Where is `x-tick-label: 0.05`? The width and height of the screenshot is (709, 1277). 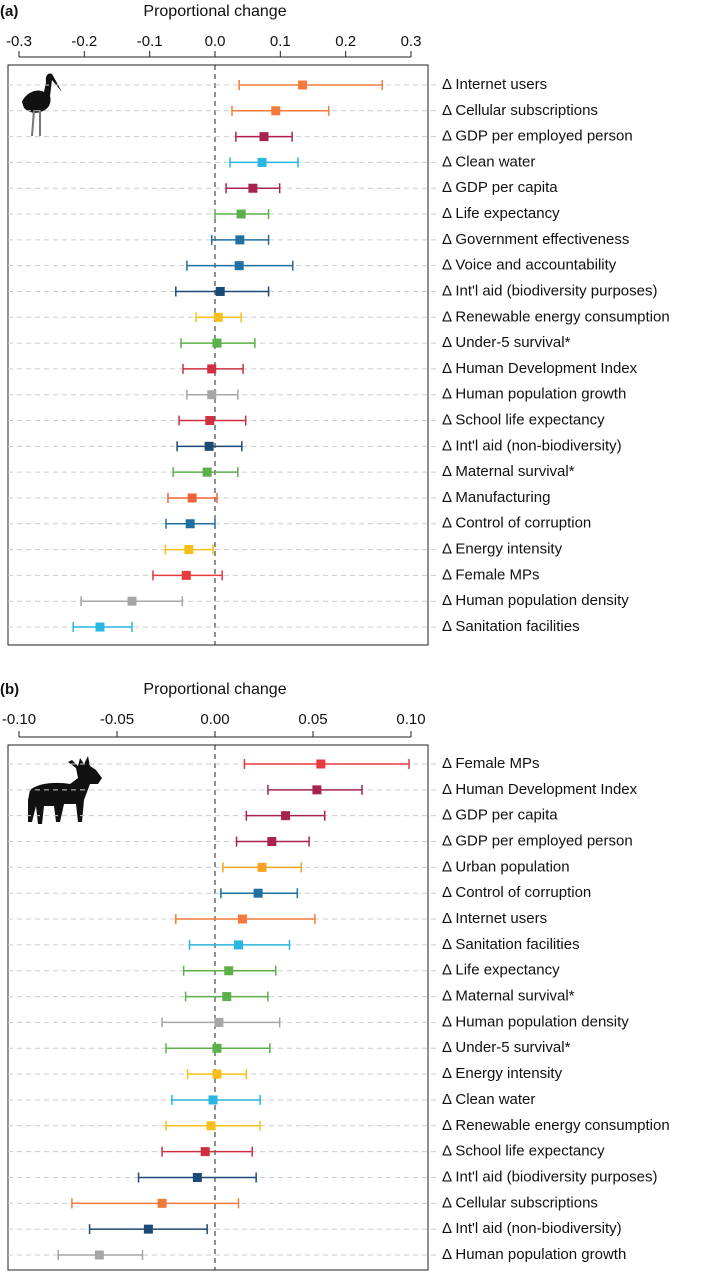
x-tick-label: 0.05 is located at coordinates (312, 719).